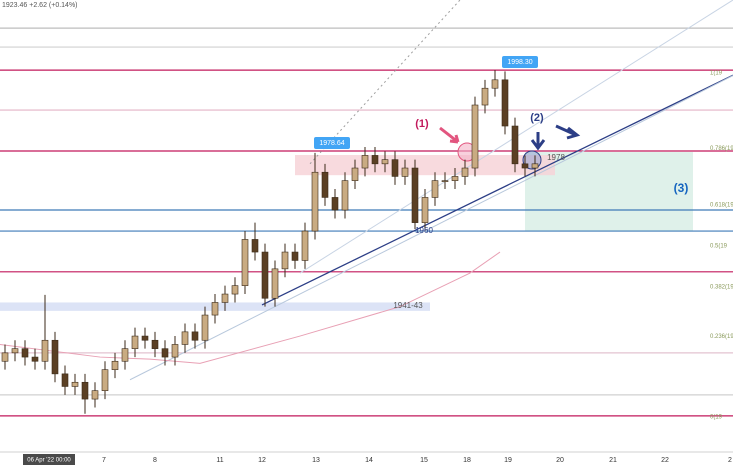 This screenshot has width=733, height=465. Describe the element at coordinates (721, 288) in the screenshot. I see `fib-label: 0.382(19` at that location.